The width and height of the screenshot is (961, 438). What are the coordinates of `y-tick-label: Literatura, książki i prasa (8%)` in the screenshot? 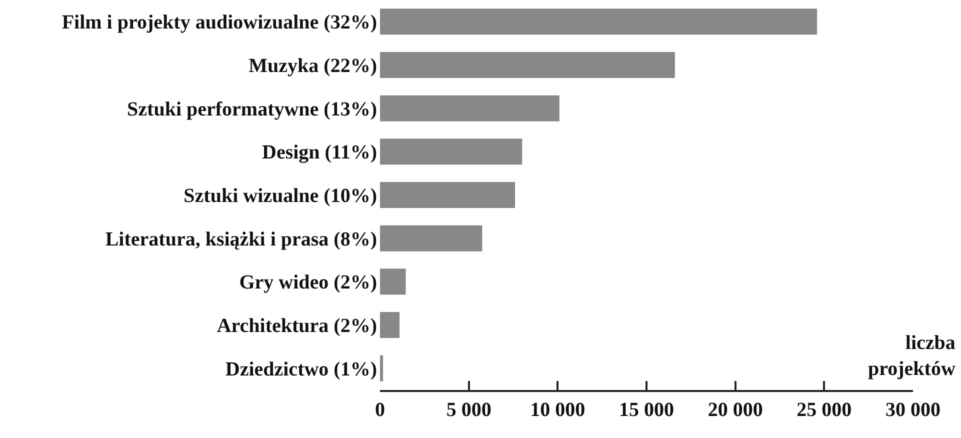 It's located at (241, 239).